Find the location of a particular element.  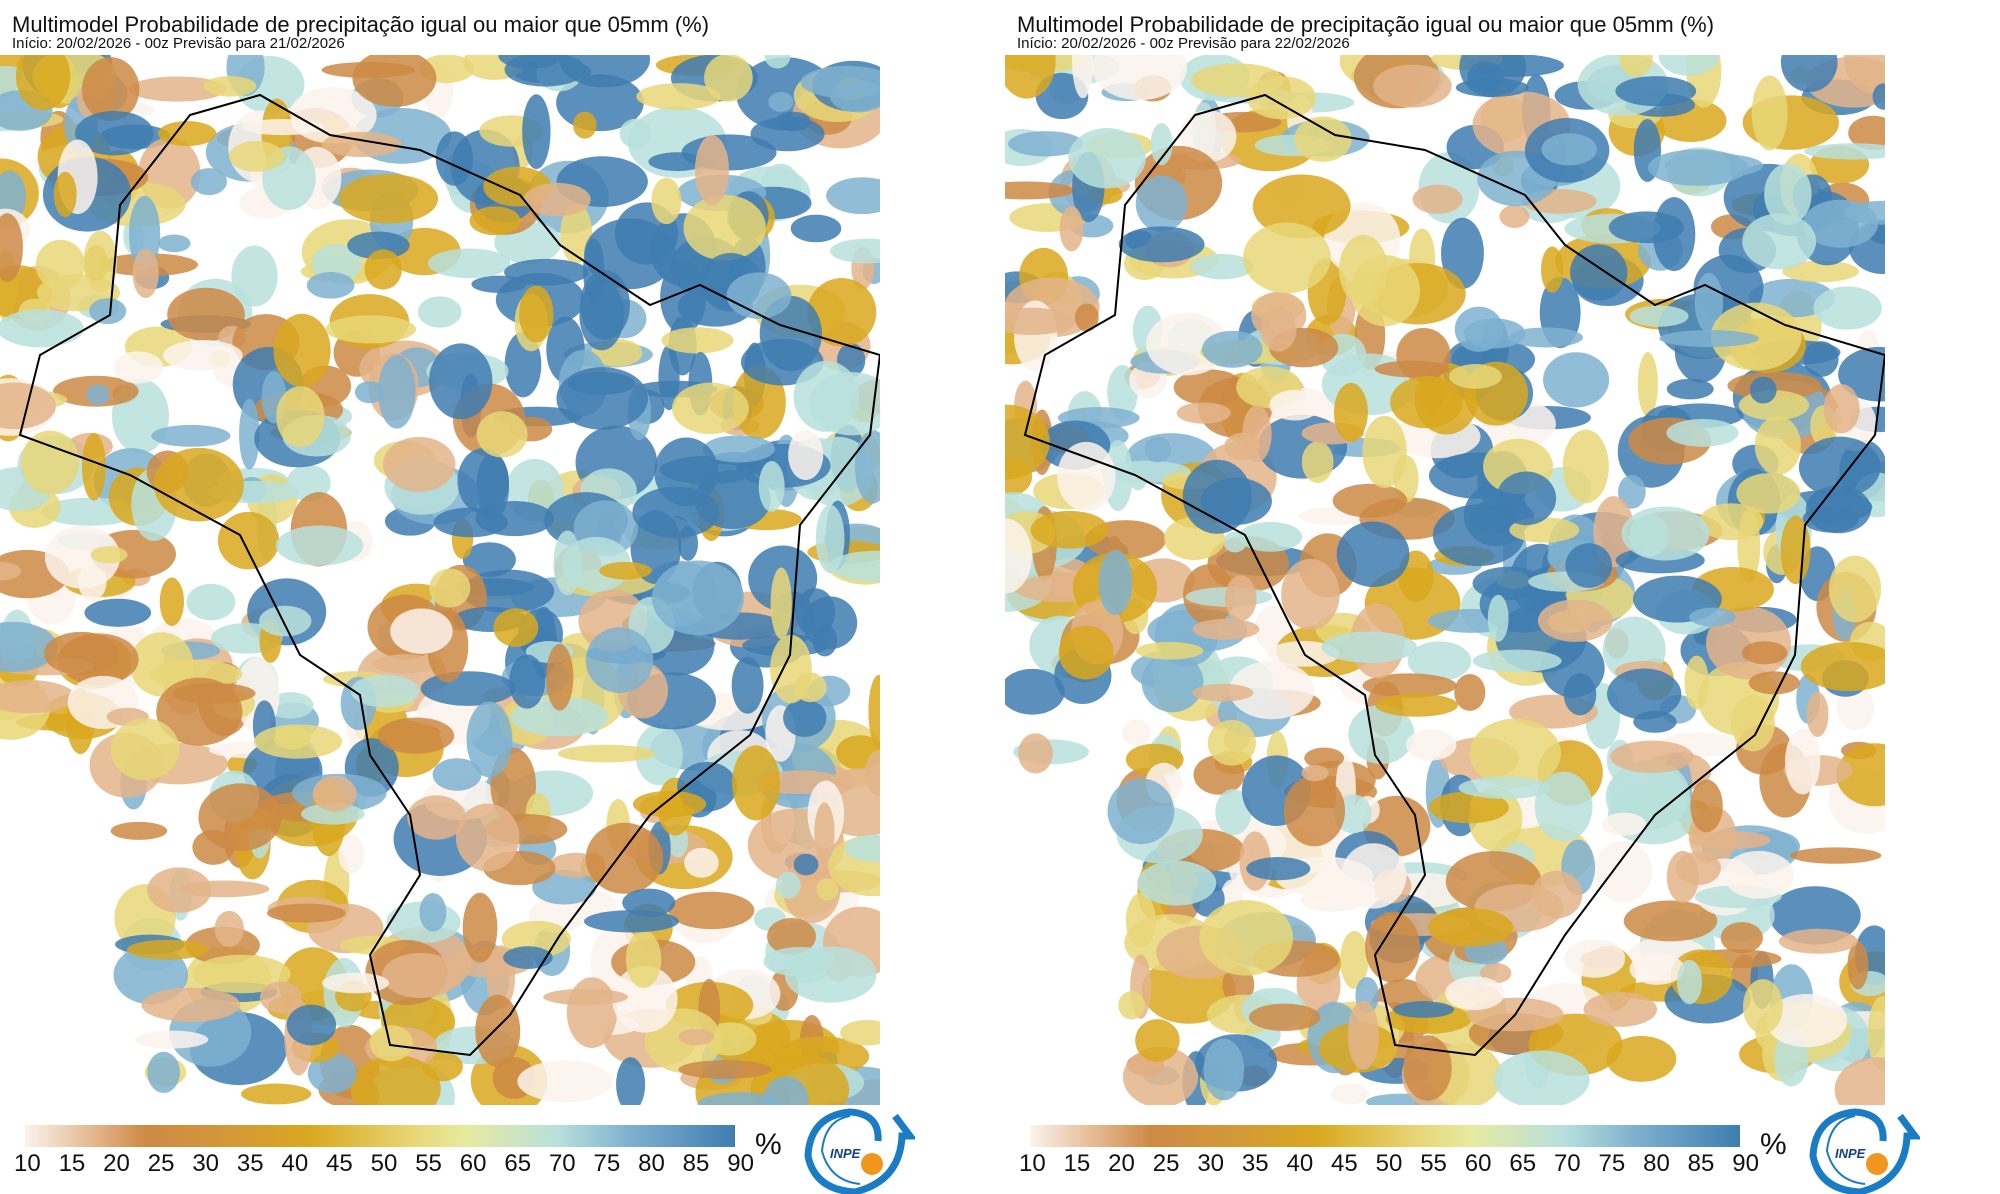

colorbar-tick: 10 is located at coordinates (27, 1163).